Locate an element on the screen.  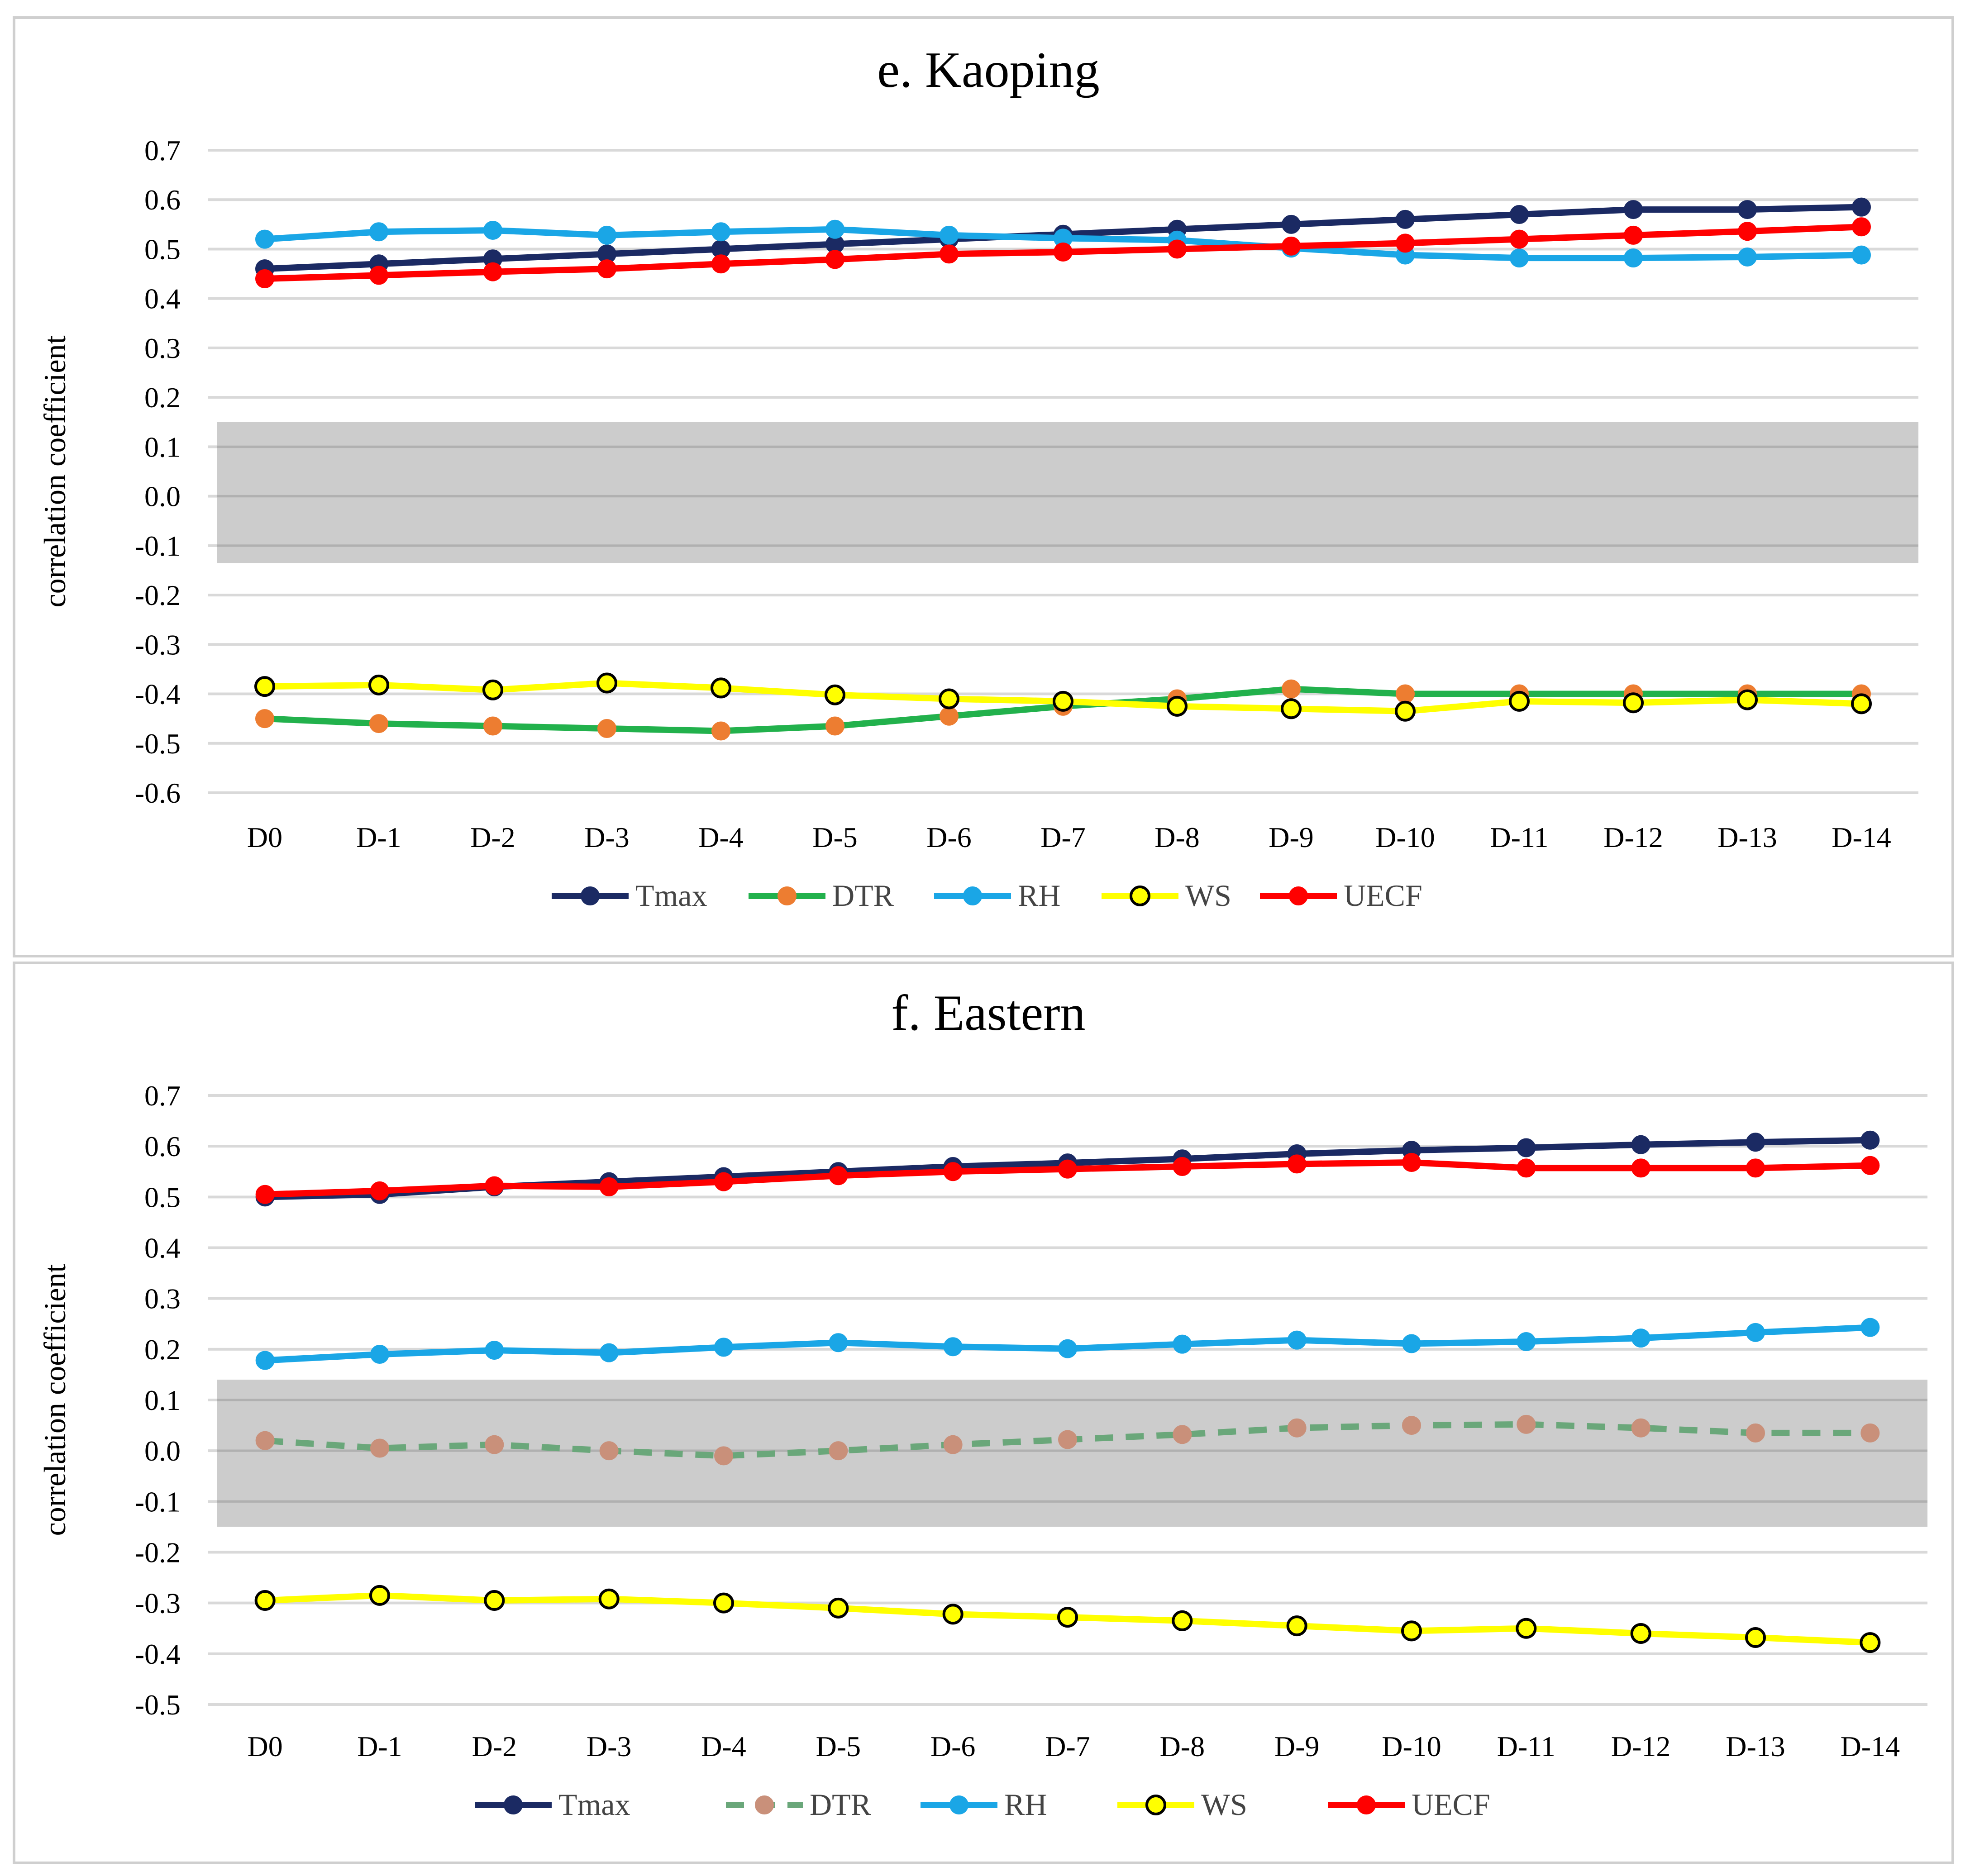
chart-title: f. Eastern is located at coordinates (988, 1013).